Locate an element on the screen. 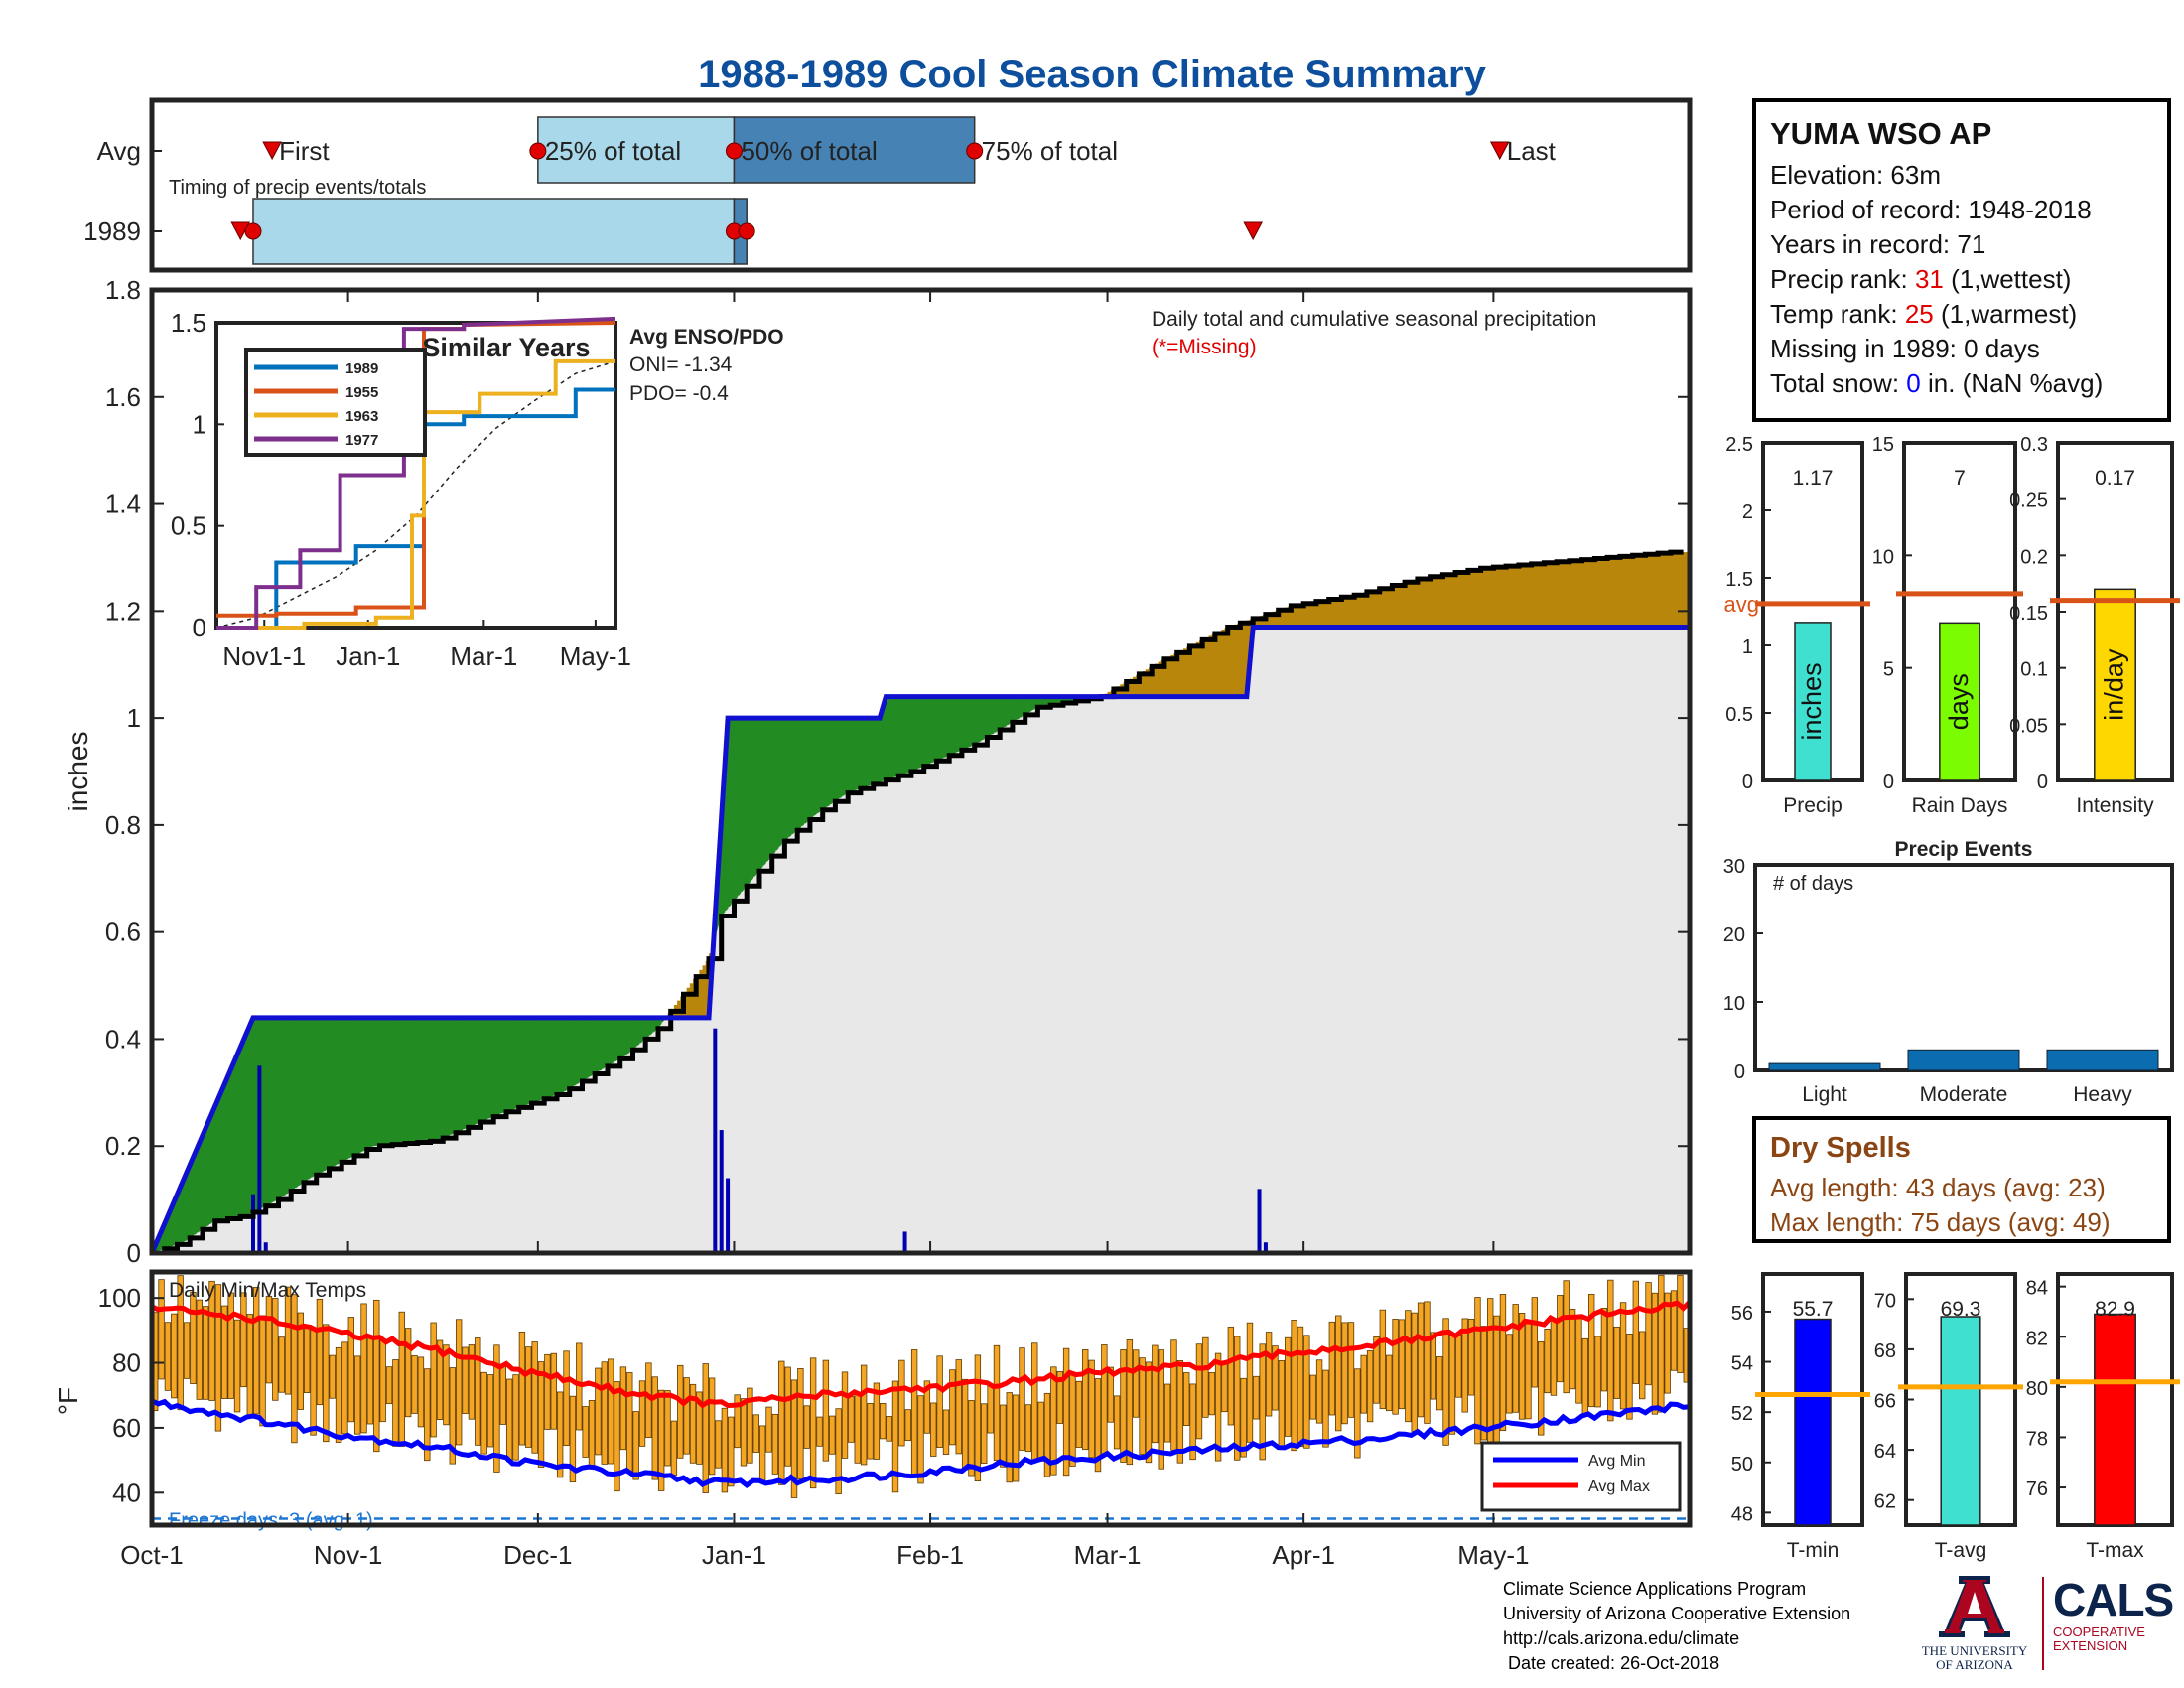 This screenshot has height=1688, width=2184. cals-coop-line2: EXTENSION is located at coordinates (2090, 1645).